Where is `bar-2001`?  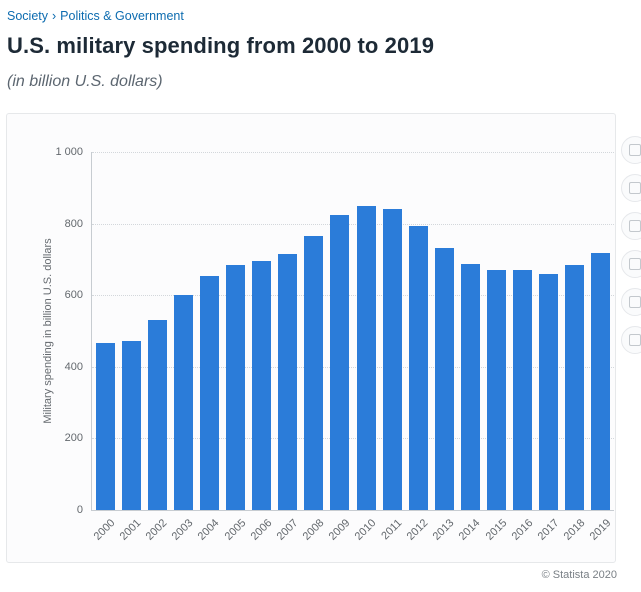
bar-2001 is located at coordinates (131, 425).